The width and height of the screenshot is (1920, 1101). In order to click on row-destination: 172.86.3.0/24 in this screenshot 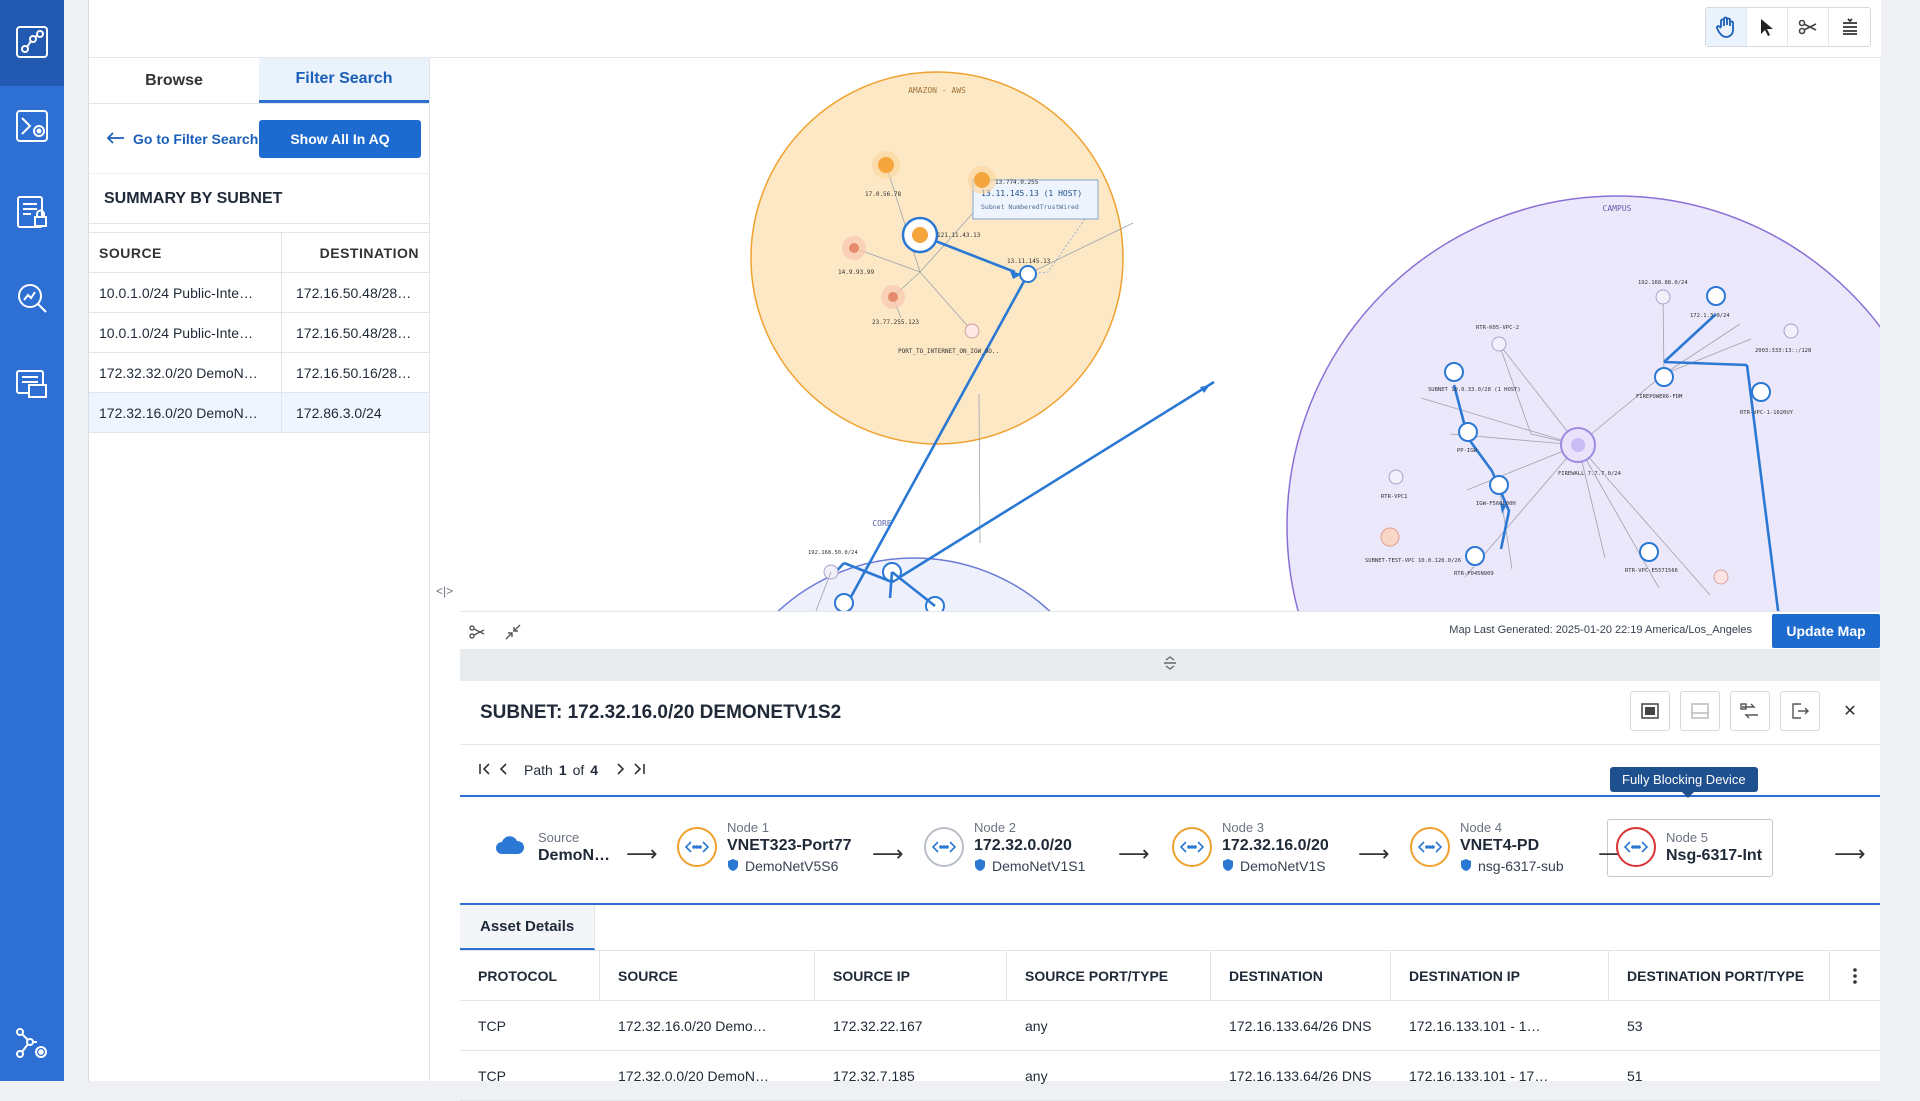, I will do `click(339, 412)`.